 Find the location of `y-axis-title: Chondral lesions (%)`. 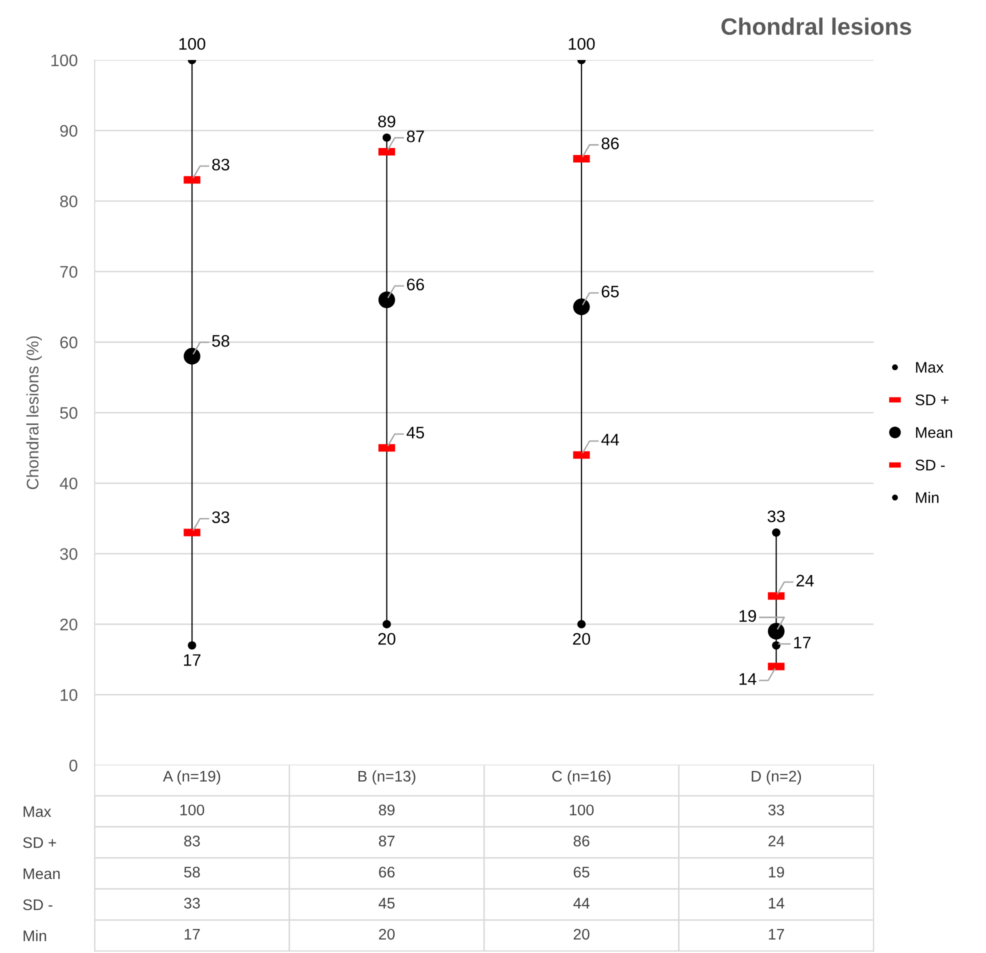

y-axis-title: Chondral lesions (%) is located at coordinates (34, 413).